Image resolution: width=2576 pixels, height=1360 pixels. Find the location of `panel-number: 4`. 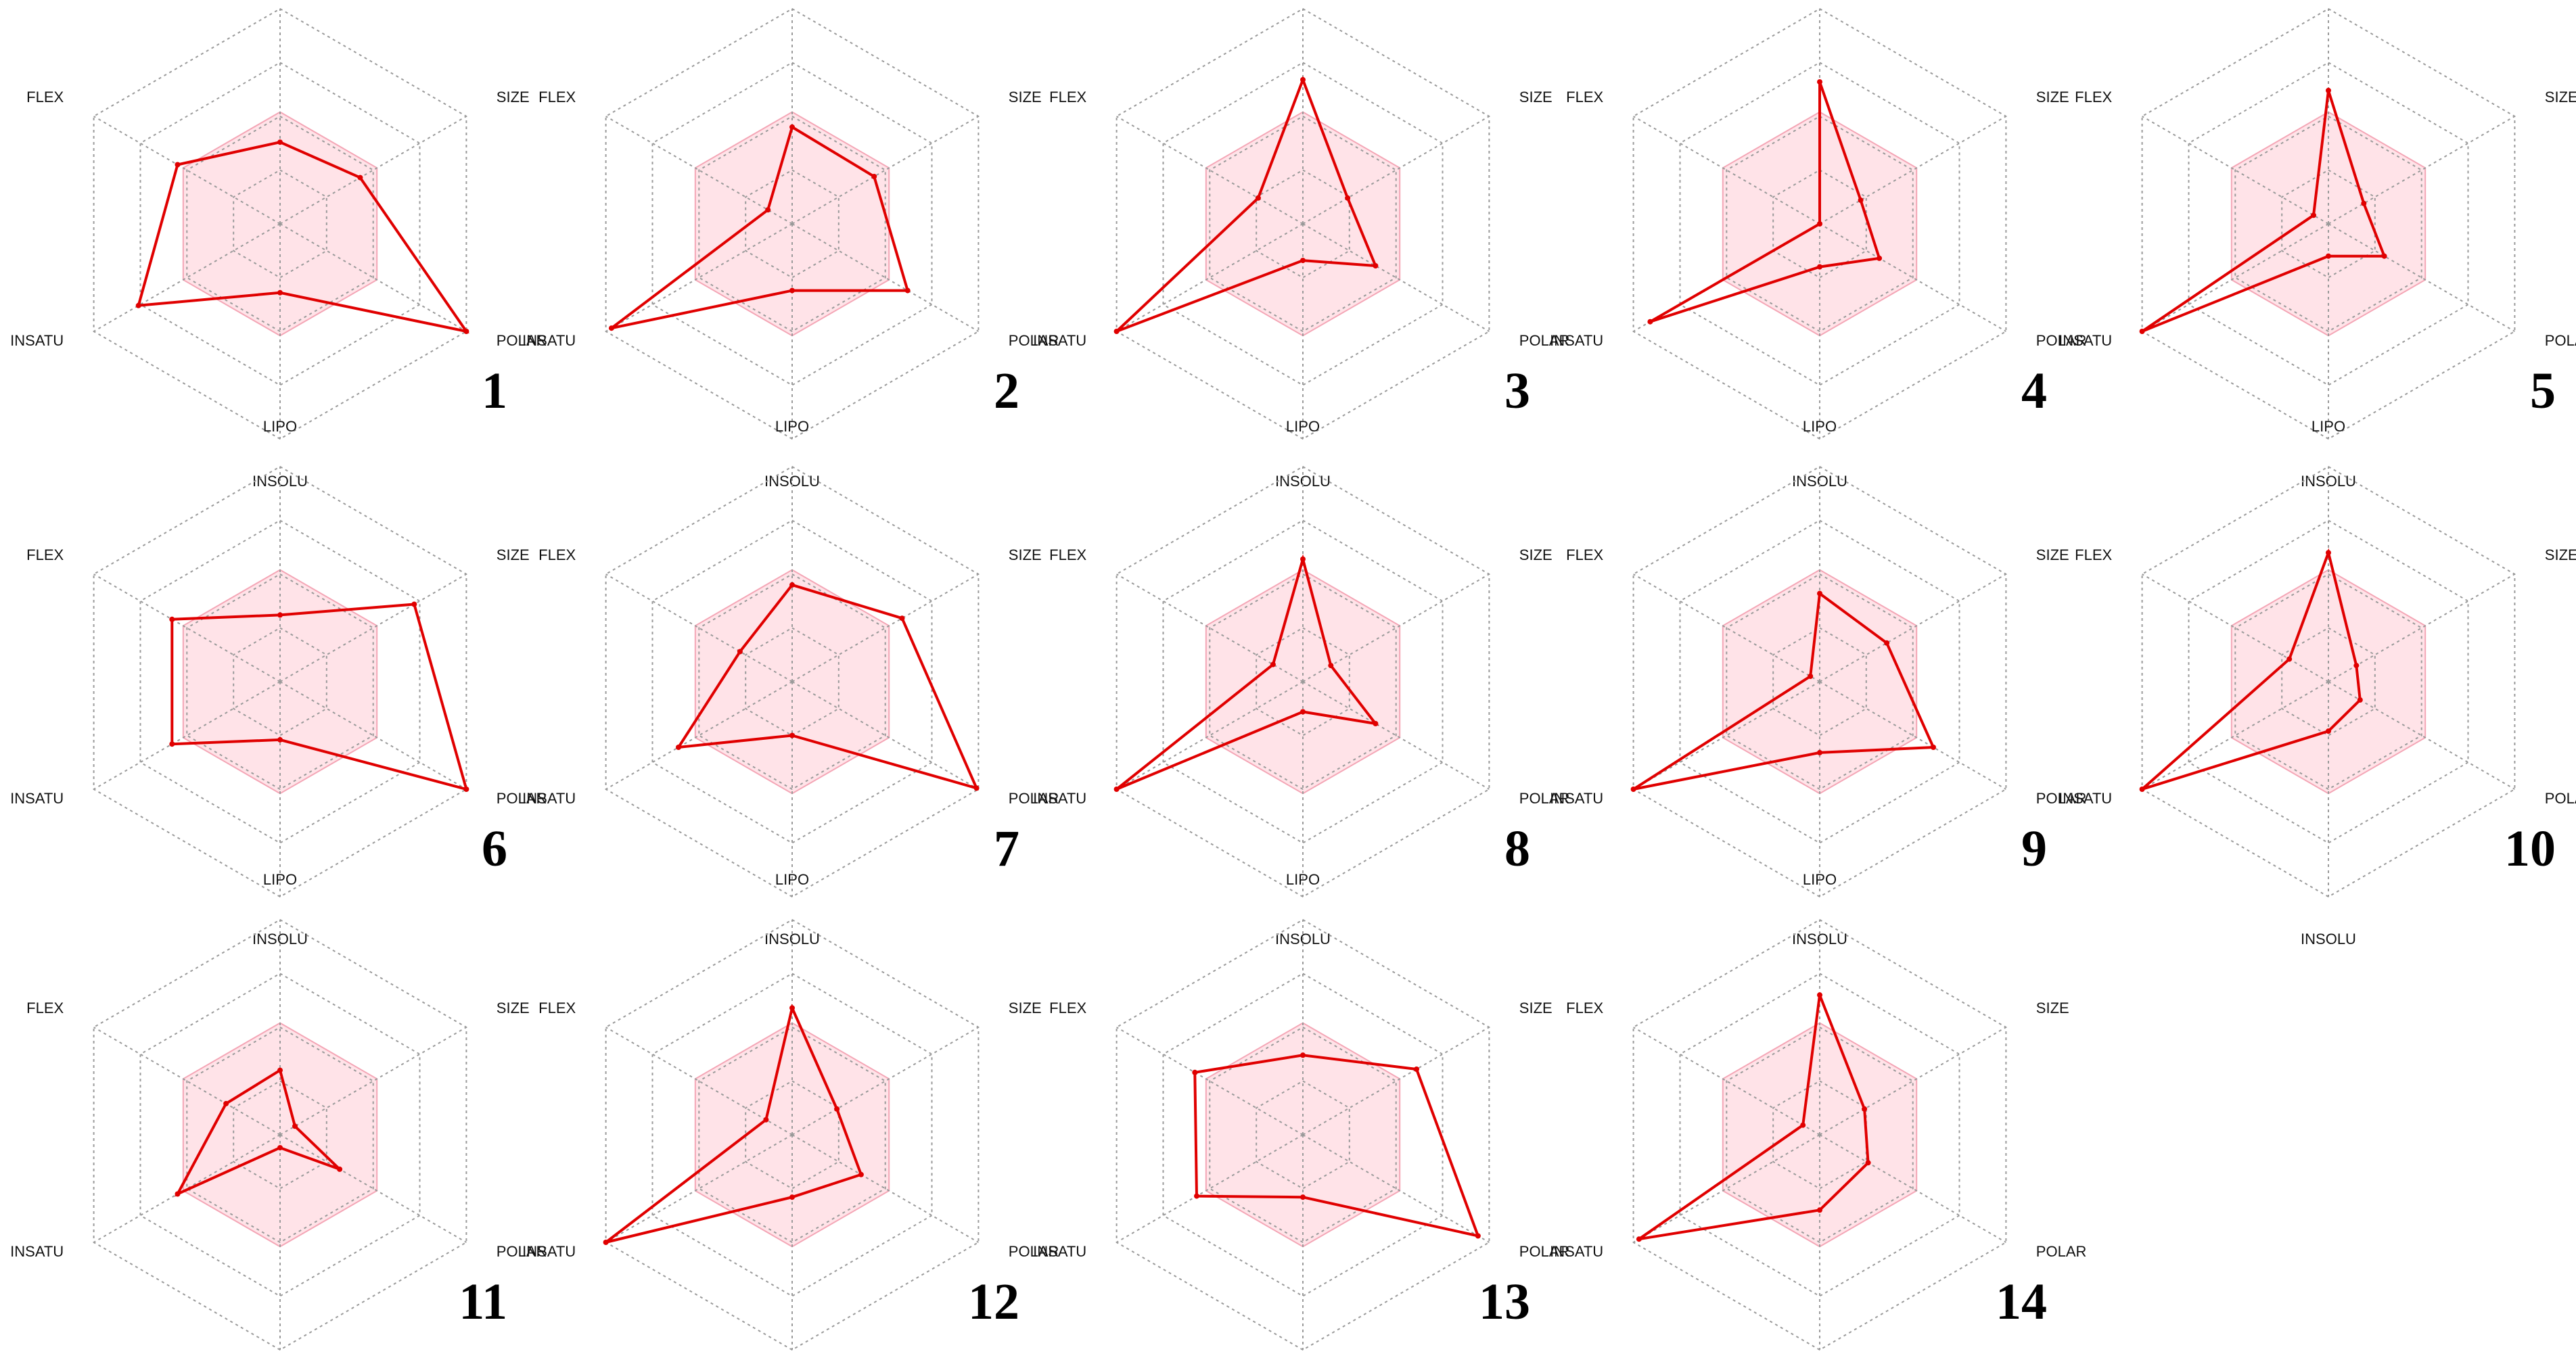

panel-number: 4 is located at coordinates (2034, 391).